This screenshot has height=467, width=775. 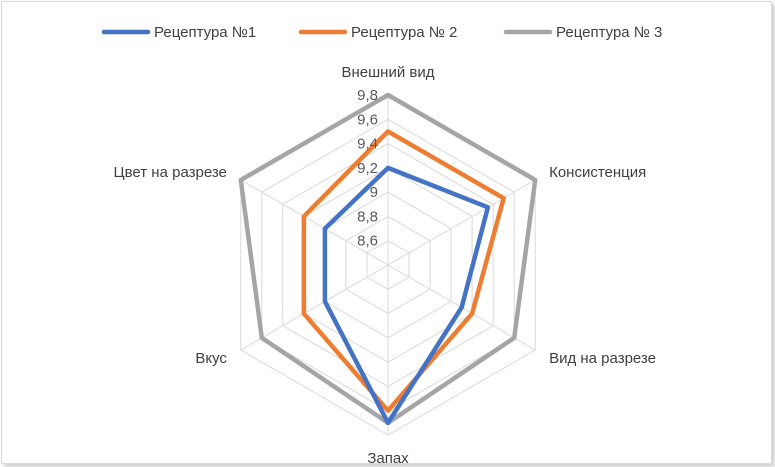 What do you see at coordinates (388, 72) in the screenshot?
I see `axis-label-0: Внешний вид` at bounding box center [388, 72].